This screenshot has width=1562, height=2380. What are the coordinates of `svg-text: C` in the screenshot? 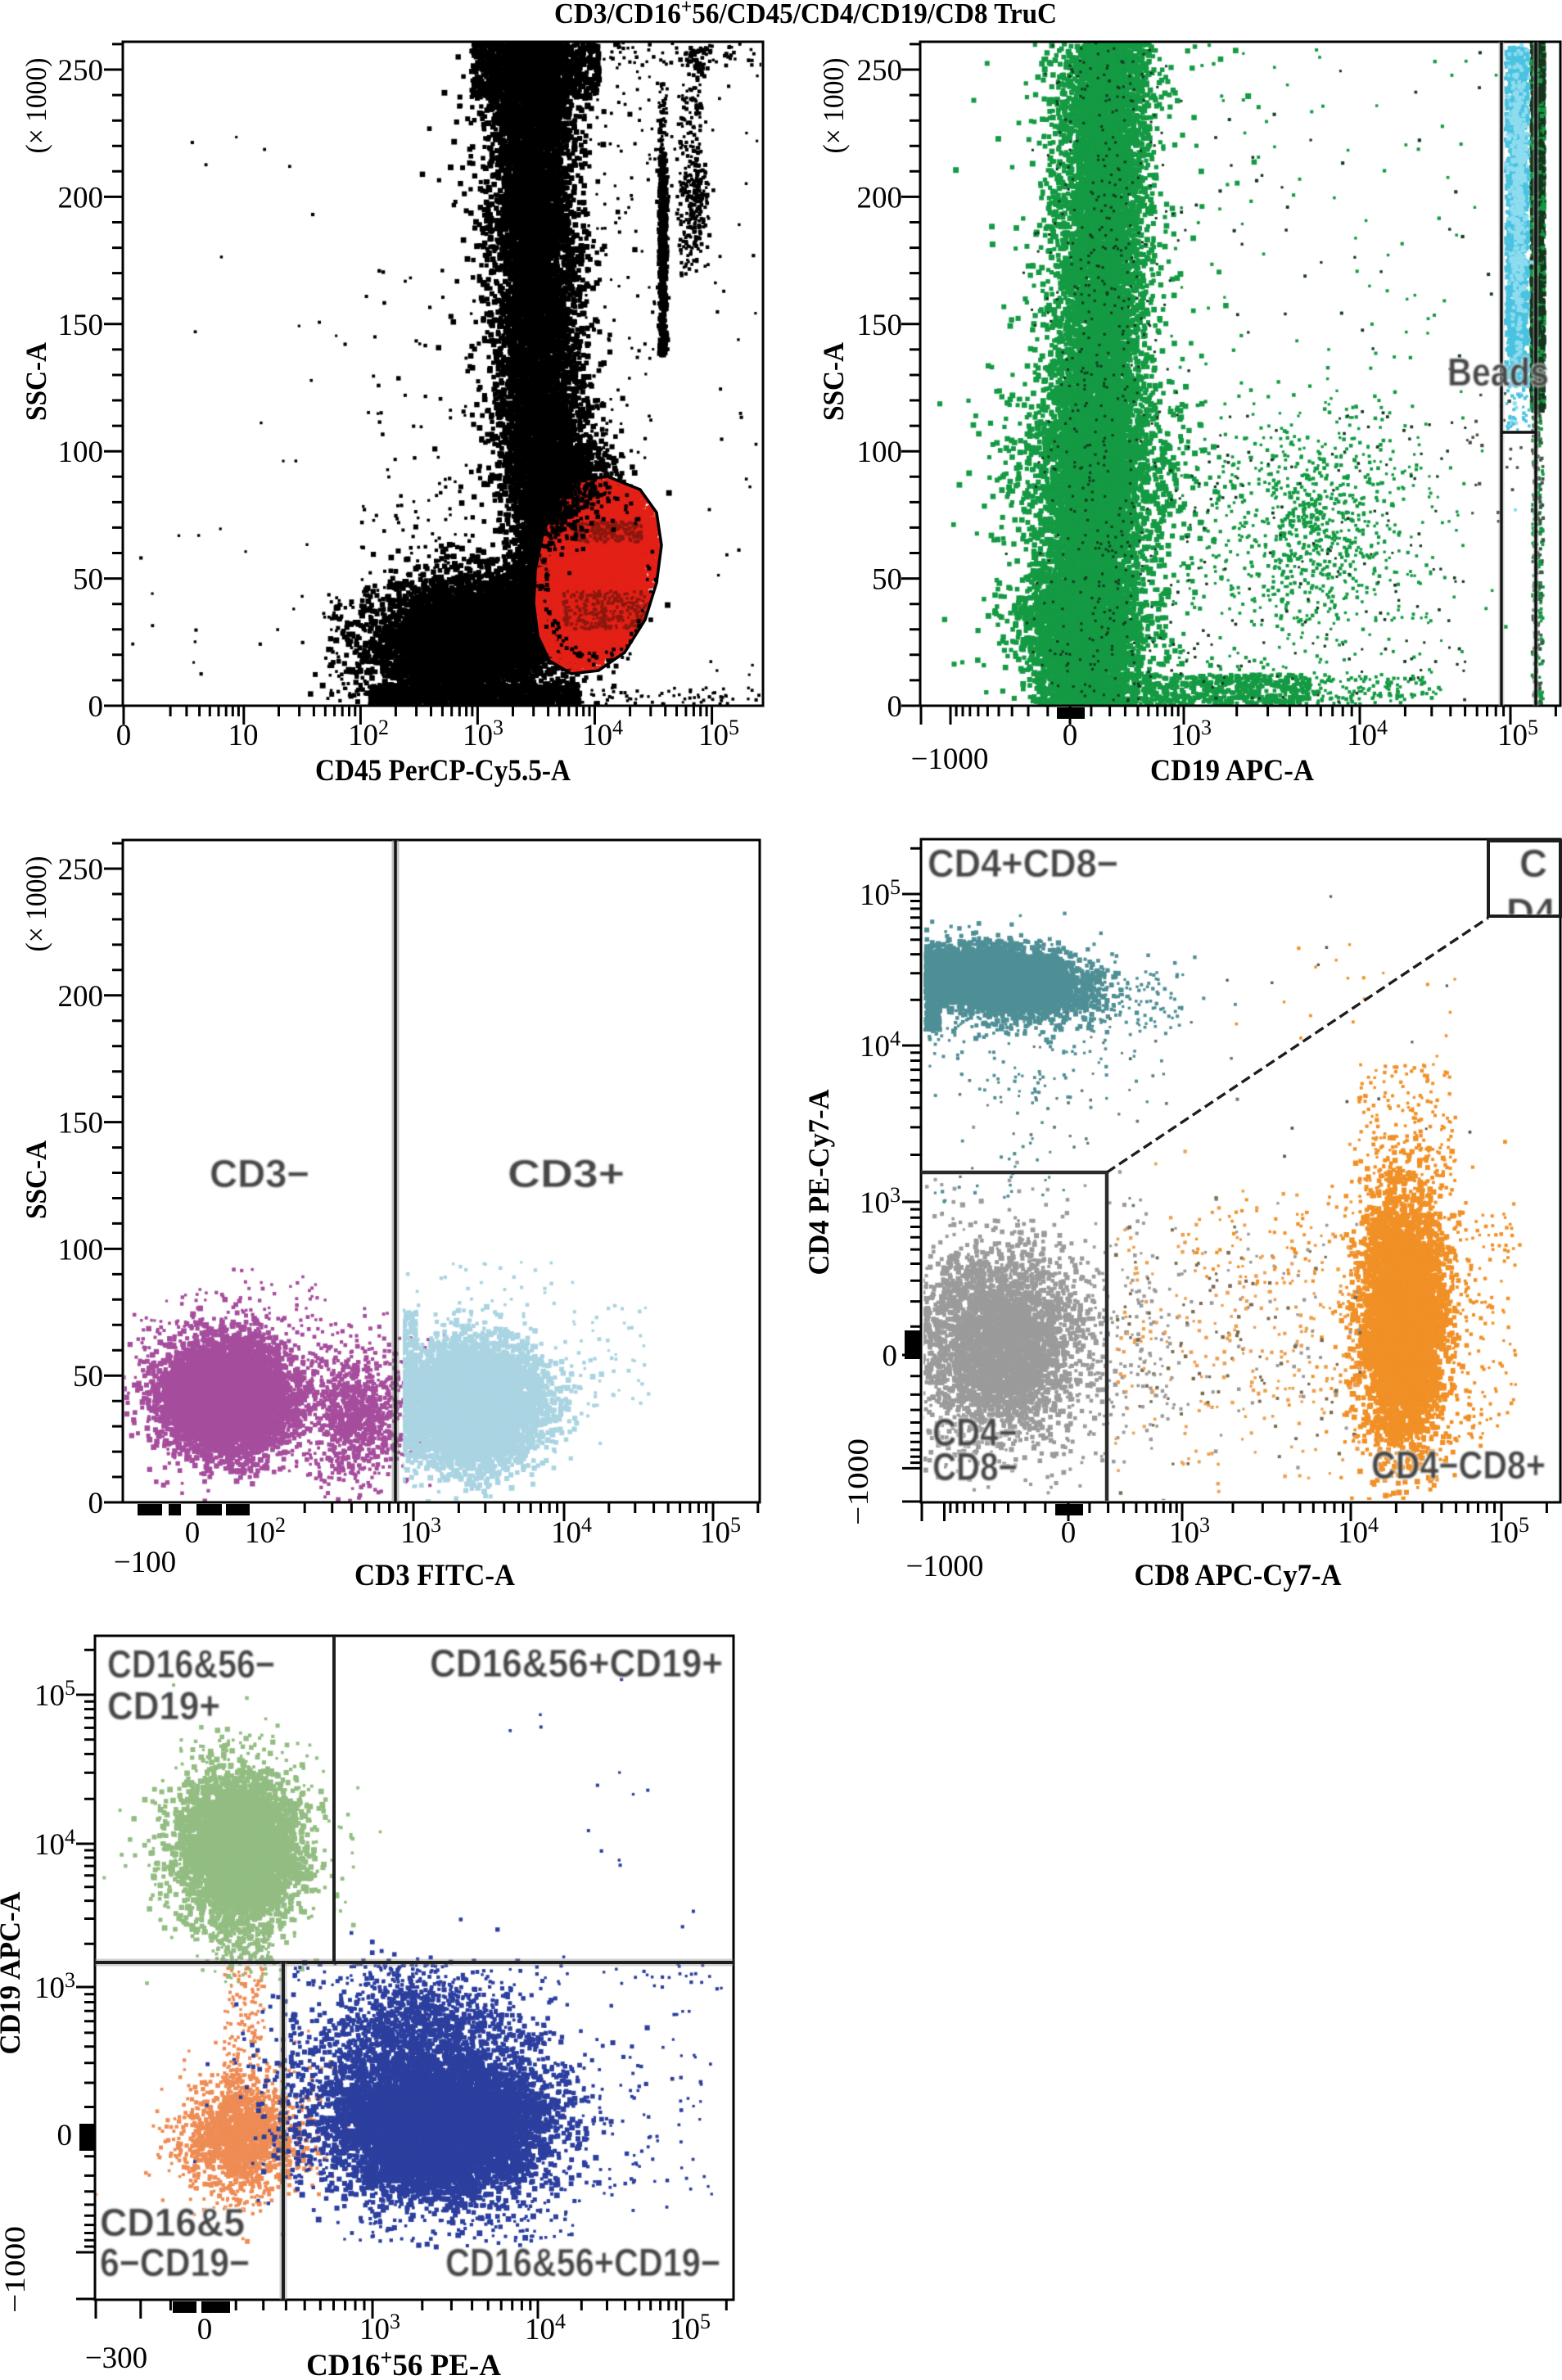 It's located at (1533, 864).